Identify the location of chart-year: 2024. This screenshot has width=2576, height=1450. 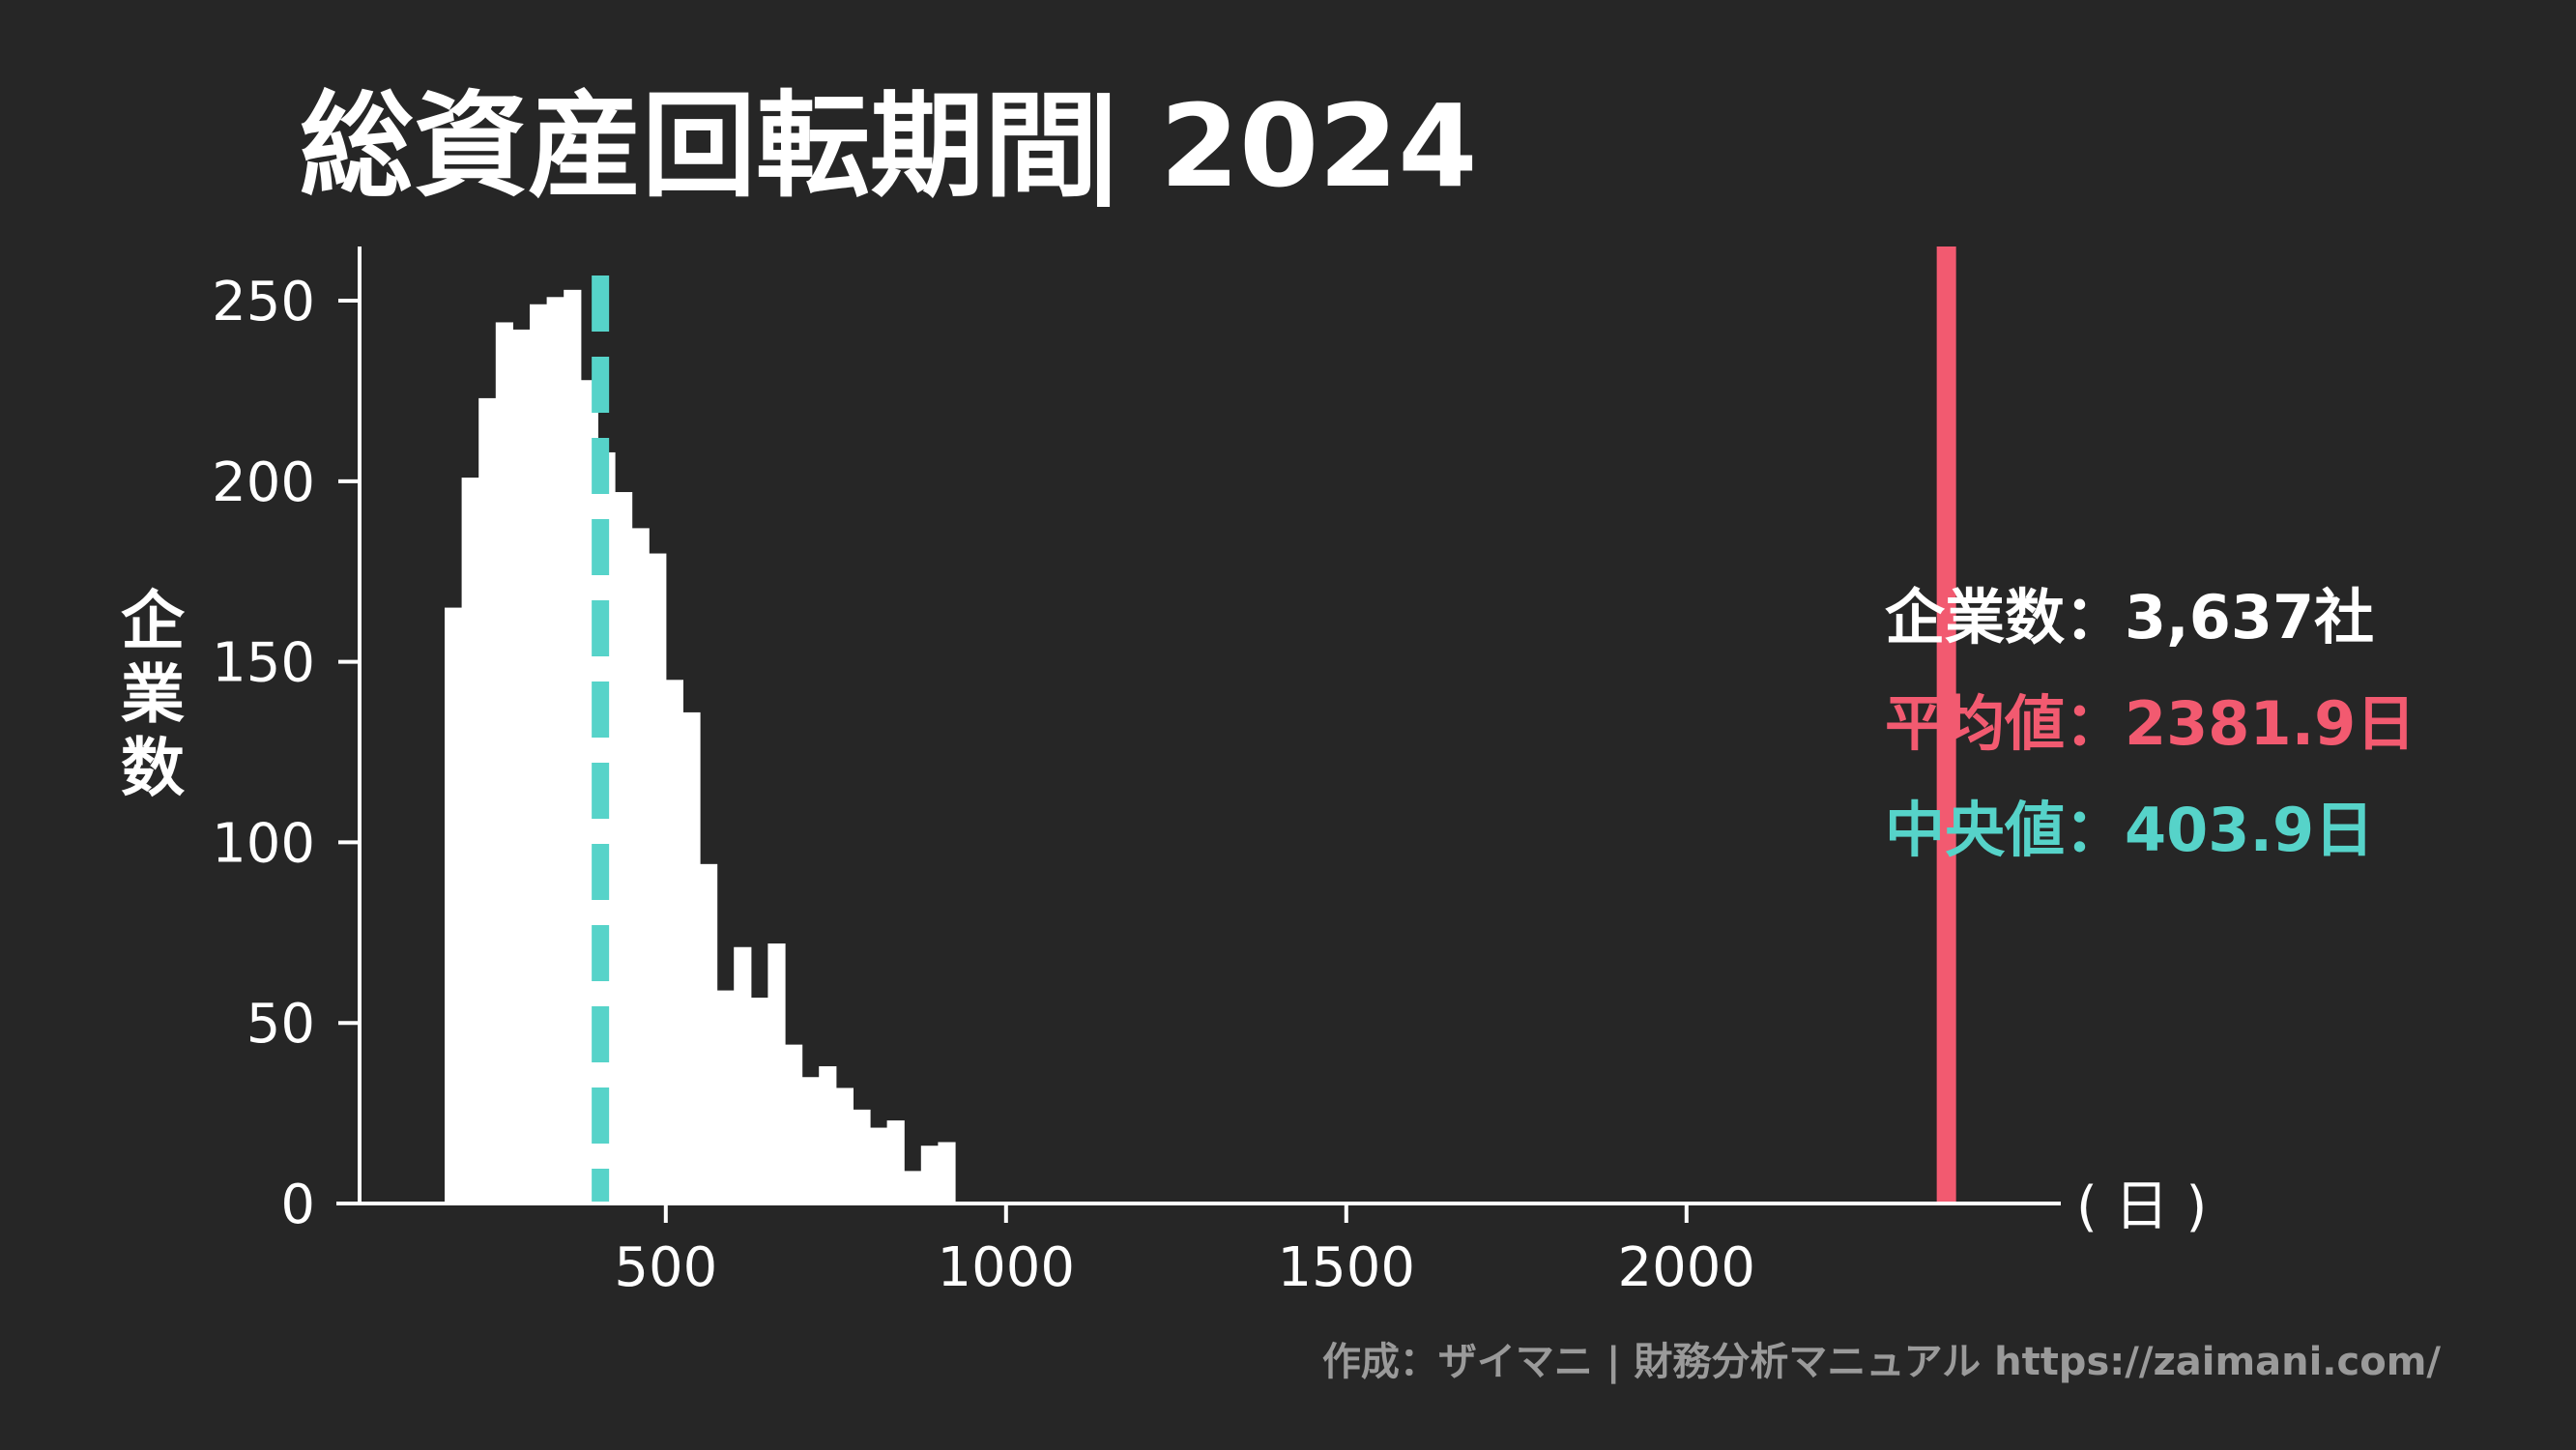
(1319, 146).